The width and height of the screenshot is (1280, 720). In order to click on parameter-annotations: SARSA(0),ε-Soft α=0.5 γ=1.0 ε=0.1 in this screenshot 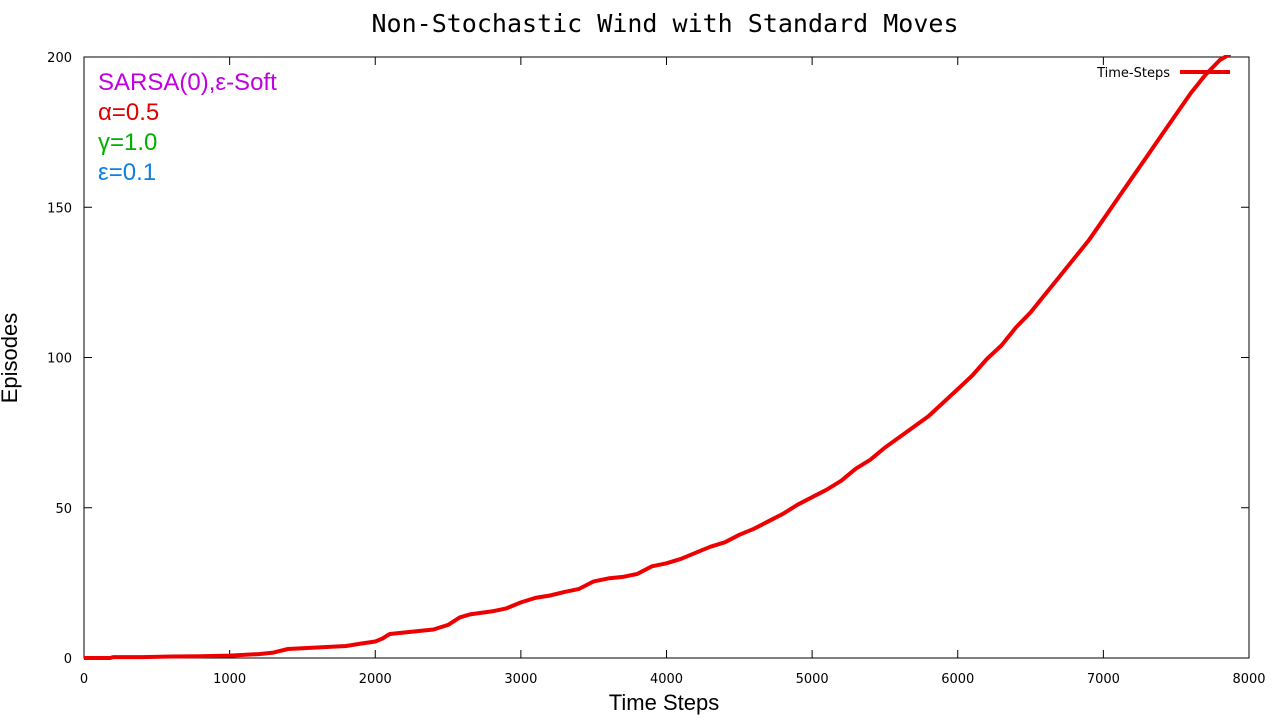, I will do `click(187, 127)`.